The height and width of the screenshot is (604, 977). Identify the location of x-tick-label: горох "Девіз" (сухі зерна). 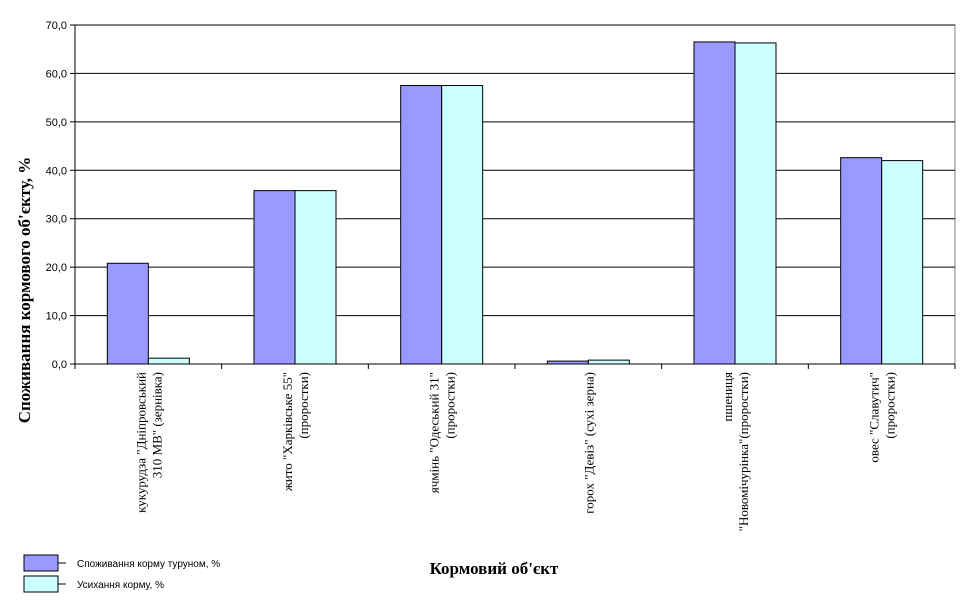
(588, 443).